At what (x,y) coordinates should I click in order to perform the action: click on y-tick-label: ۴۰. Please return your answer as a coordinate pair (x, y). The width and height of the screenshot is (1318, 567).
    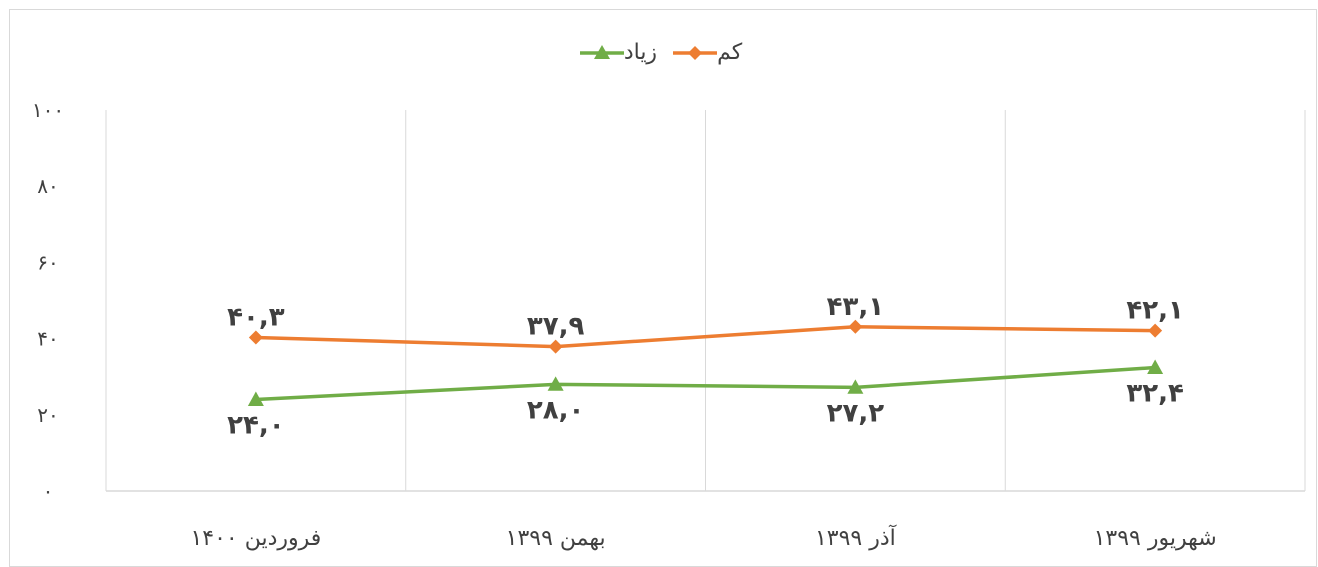
    Looking at the image, I should click on (47, 339).